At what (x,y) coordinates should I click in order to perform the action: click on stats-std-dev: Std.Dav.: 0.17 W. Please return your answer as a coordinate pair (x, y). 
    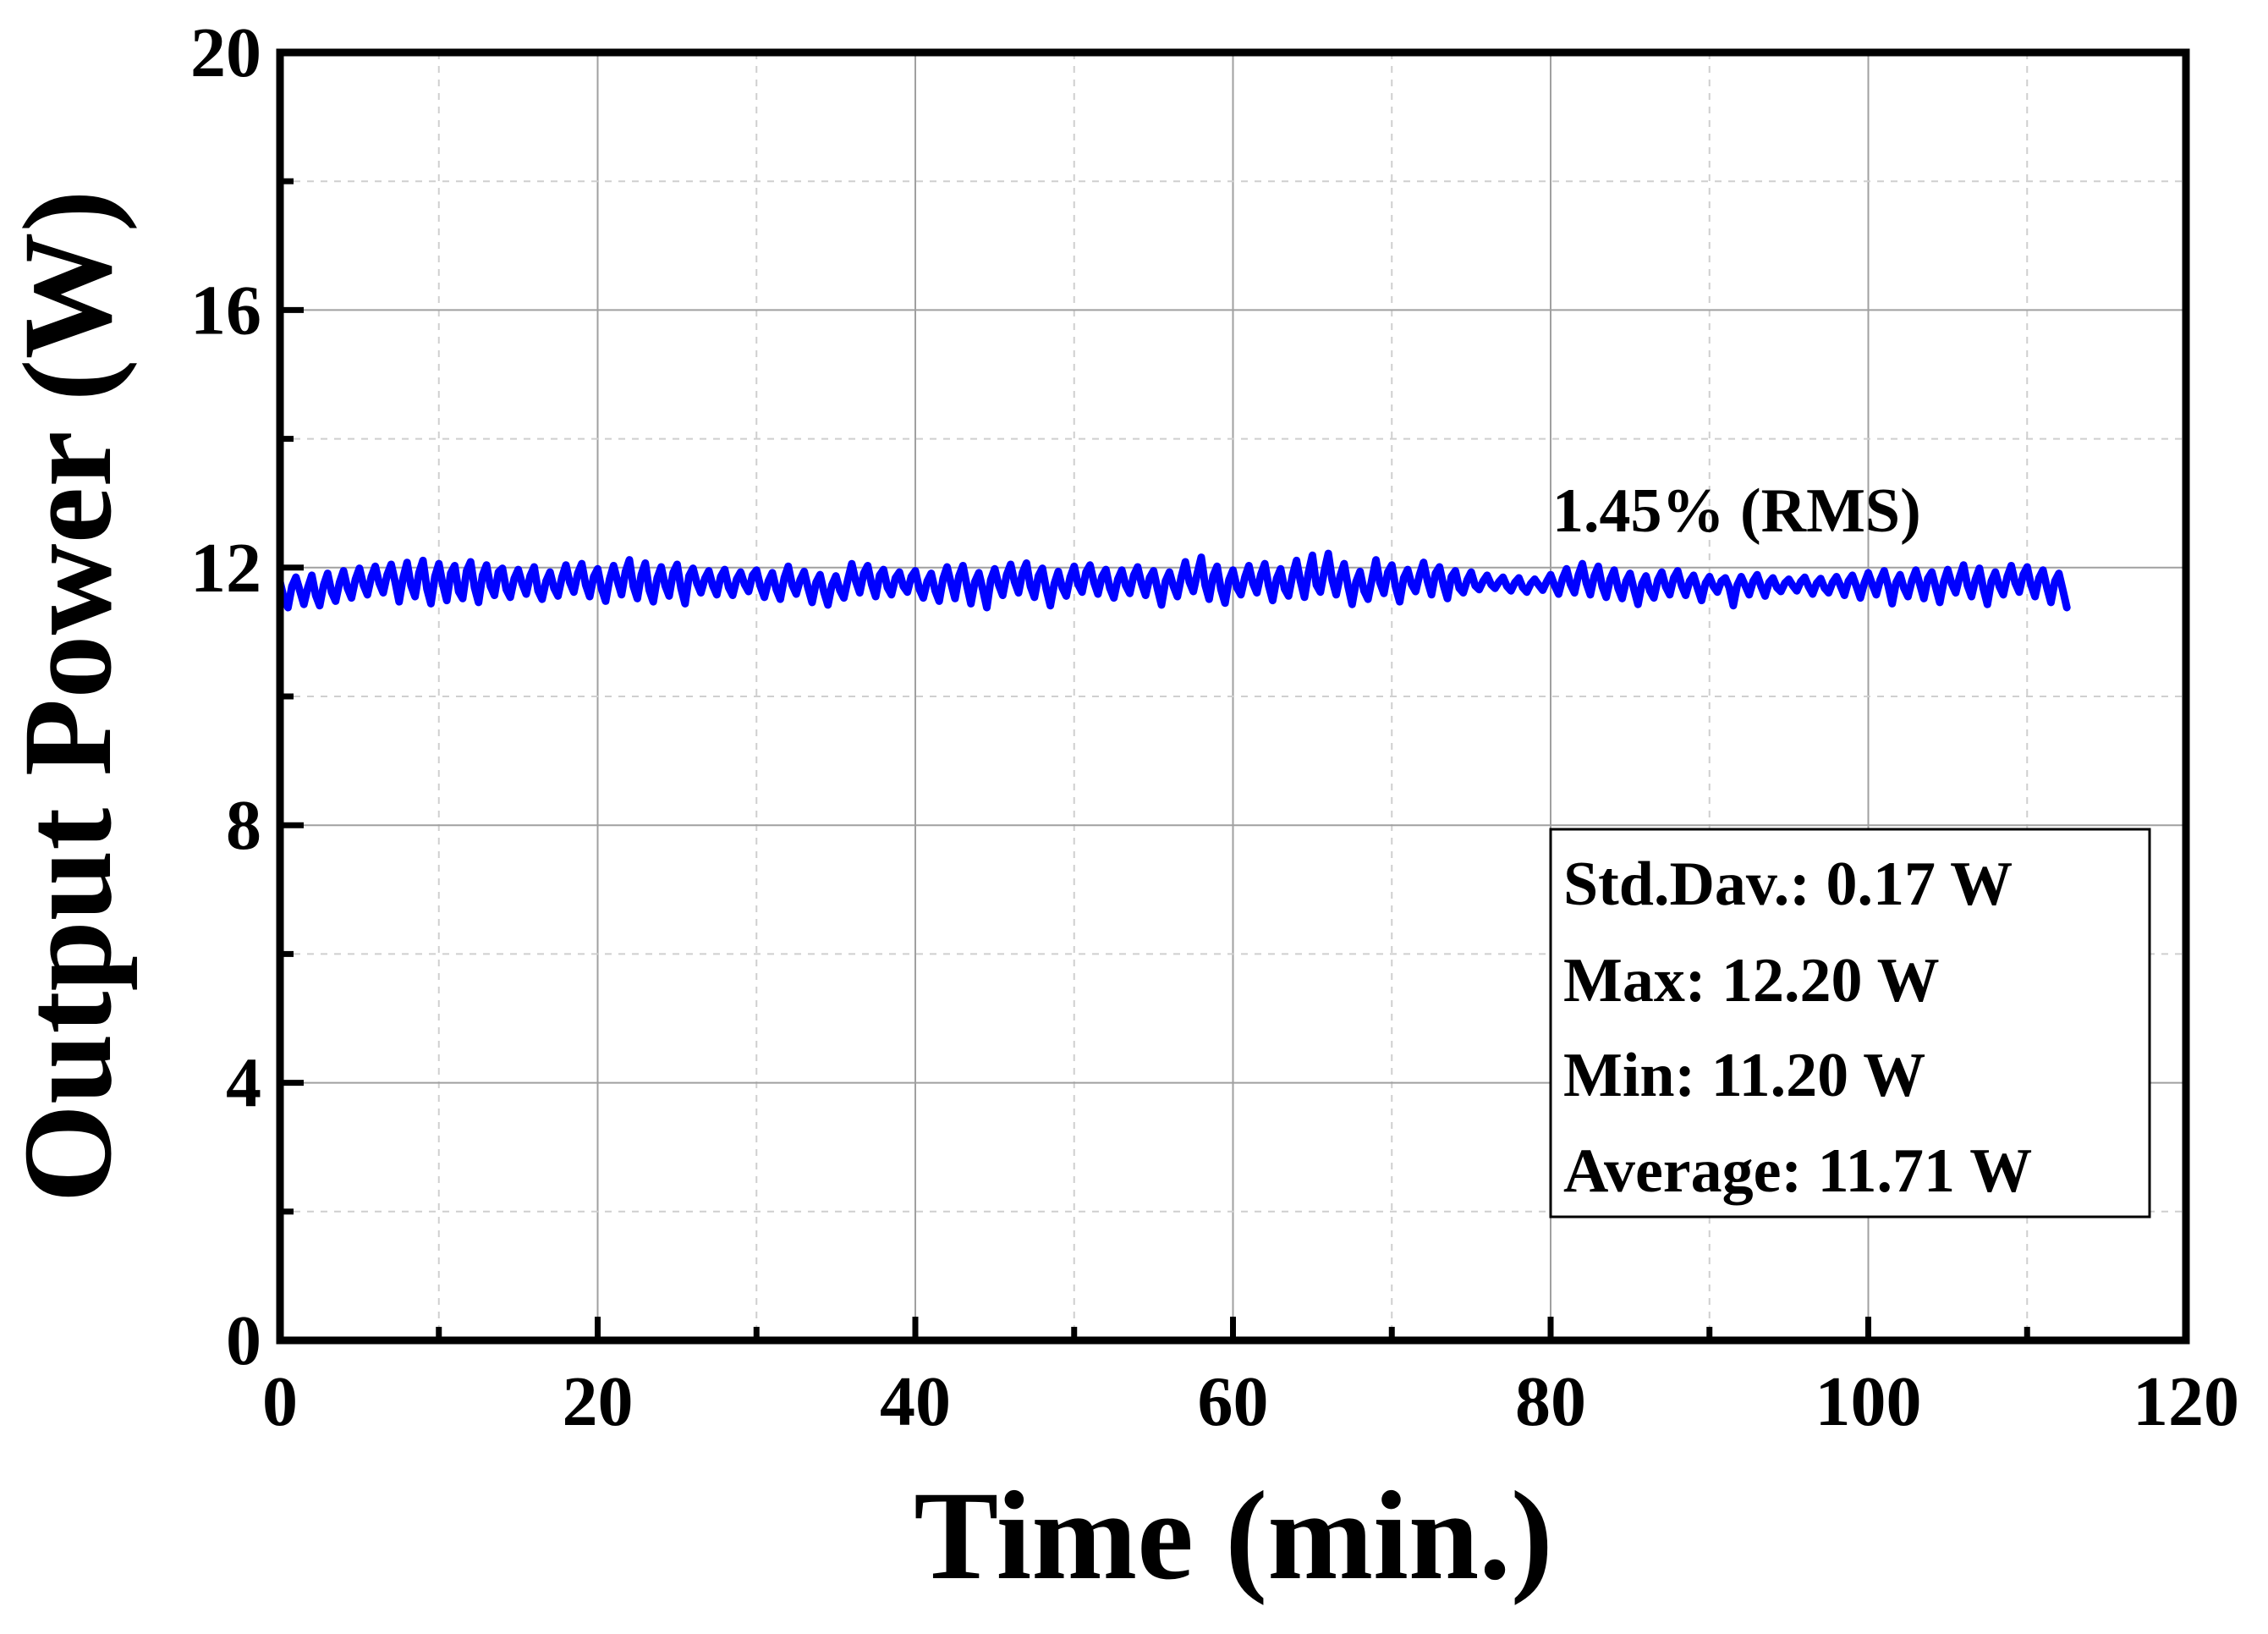
    Looking at the image, I should click on (1788, 884).